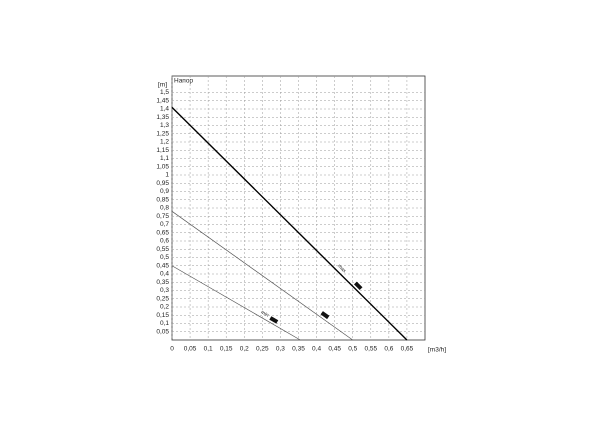 The image size is (600, 444). What do you see at coordinates (244, 349) in the screenshot?
I see `x-tick-label: 0,2` at bounding box center [244, 349].